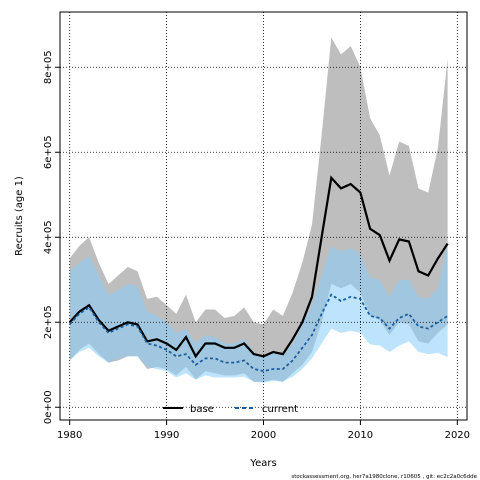 This screenshot has height=480, width=480. I want to click on y-tick-label-2: 4e+05, so click(48, 237).